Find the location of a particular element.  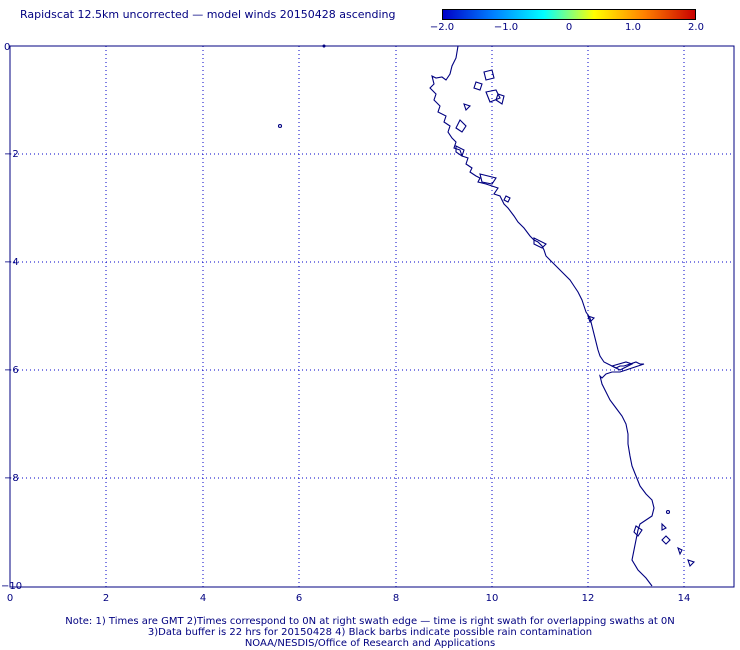

y-tick-label: −6 is located at coordinates (11, 370).